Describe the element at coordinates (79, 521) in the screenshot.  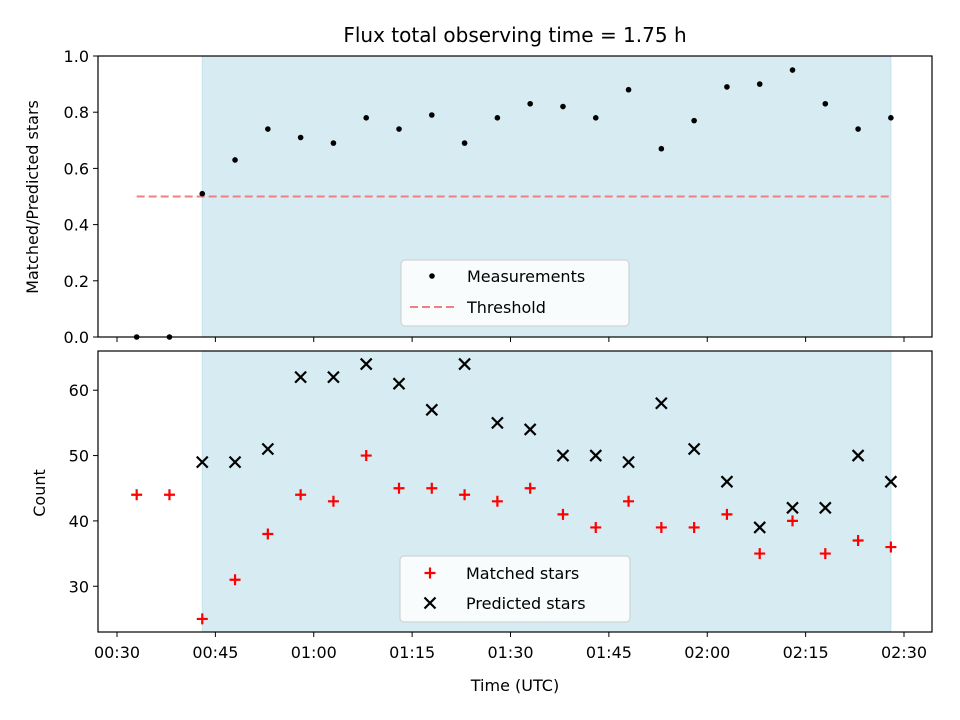
I see `bottom-y-tick-label: 40` at that location.